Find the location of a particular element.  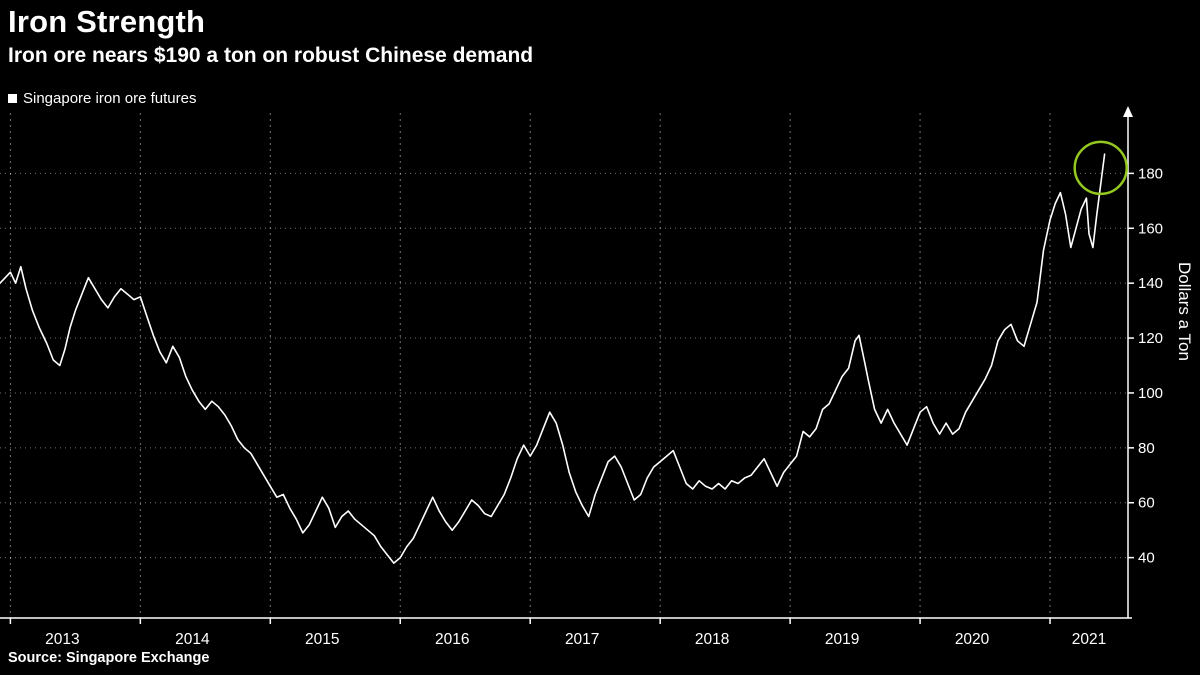

x-tick-label: 2014 is located at coordinates (192, 639).